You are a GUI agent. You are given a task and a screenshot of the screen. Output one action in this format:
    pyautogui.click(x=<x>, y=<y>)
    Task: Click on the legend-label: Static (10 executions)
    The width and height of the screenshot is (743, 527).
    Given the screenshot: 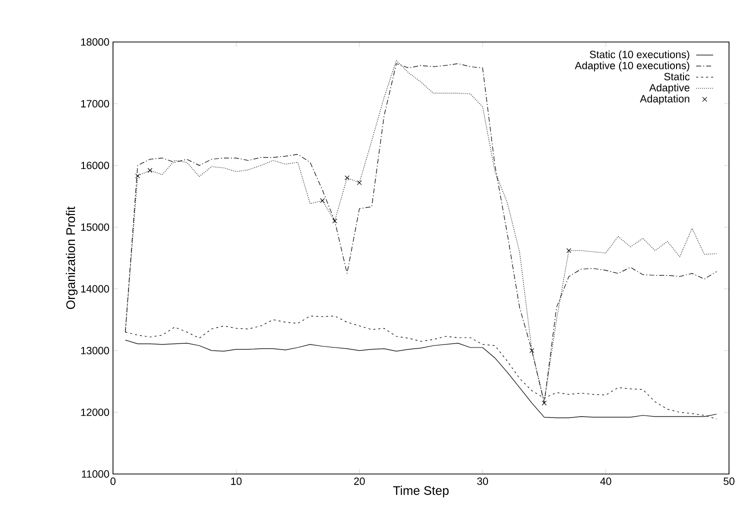 What is the action you would take?
    pyautogui.click(x=640, y=55)
    